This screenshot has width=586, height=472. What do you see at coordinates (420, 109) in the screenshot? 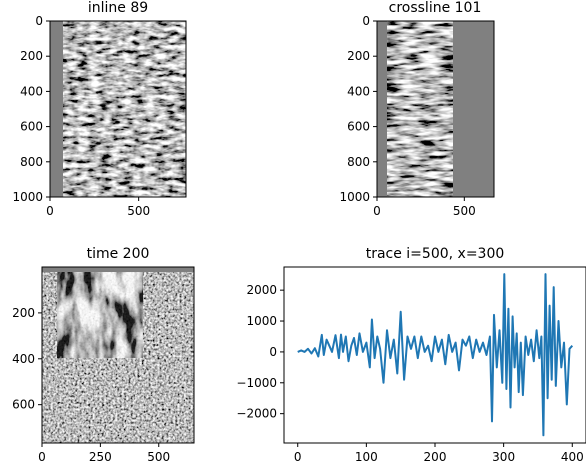
I see `panel-crossline-image` at bounding box center [420, 109].